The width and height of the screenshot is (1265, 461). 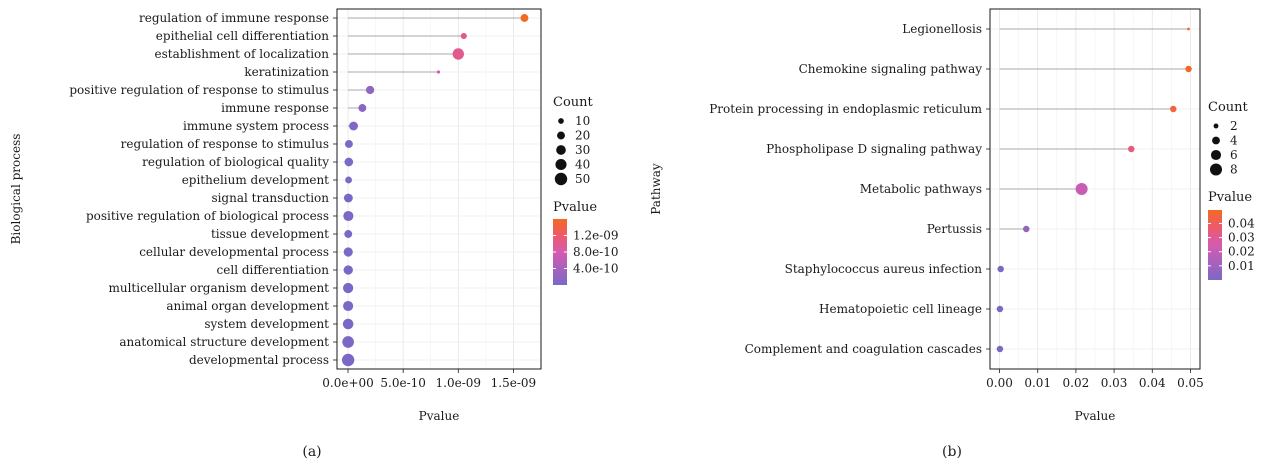 What do you see at coordinates (247, 306) in the screenshot?
I see `category-label: animal organ development` at bounding box center [247, 306].